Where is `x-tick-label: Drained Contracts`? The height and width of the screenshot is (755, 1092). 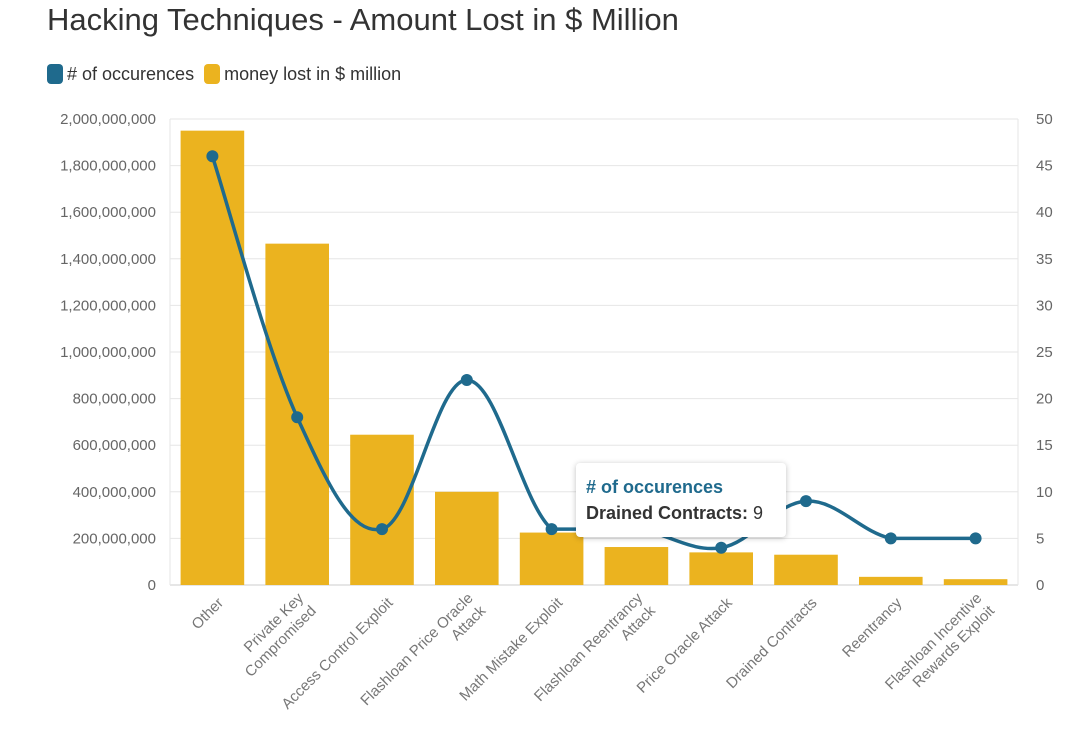
x-tick-label: Drained Contracts is located at coordinates (772, 644).